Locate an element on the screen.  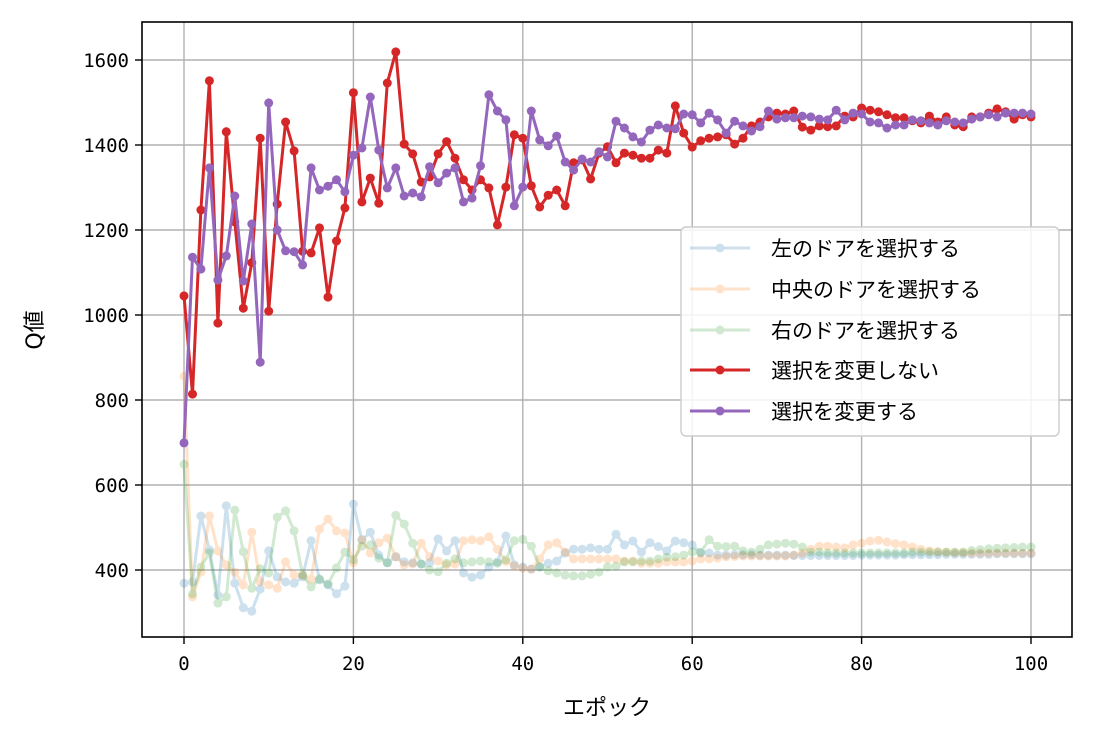
legend-box is located at coordinates (870, 331).